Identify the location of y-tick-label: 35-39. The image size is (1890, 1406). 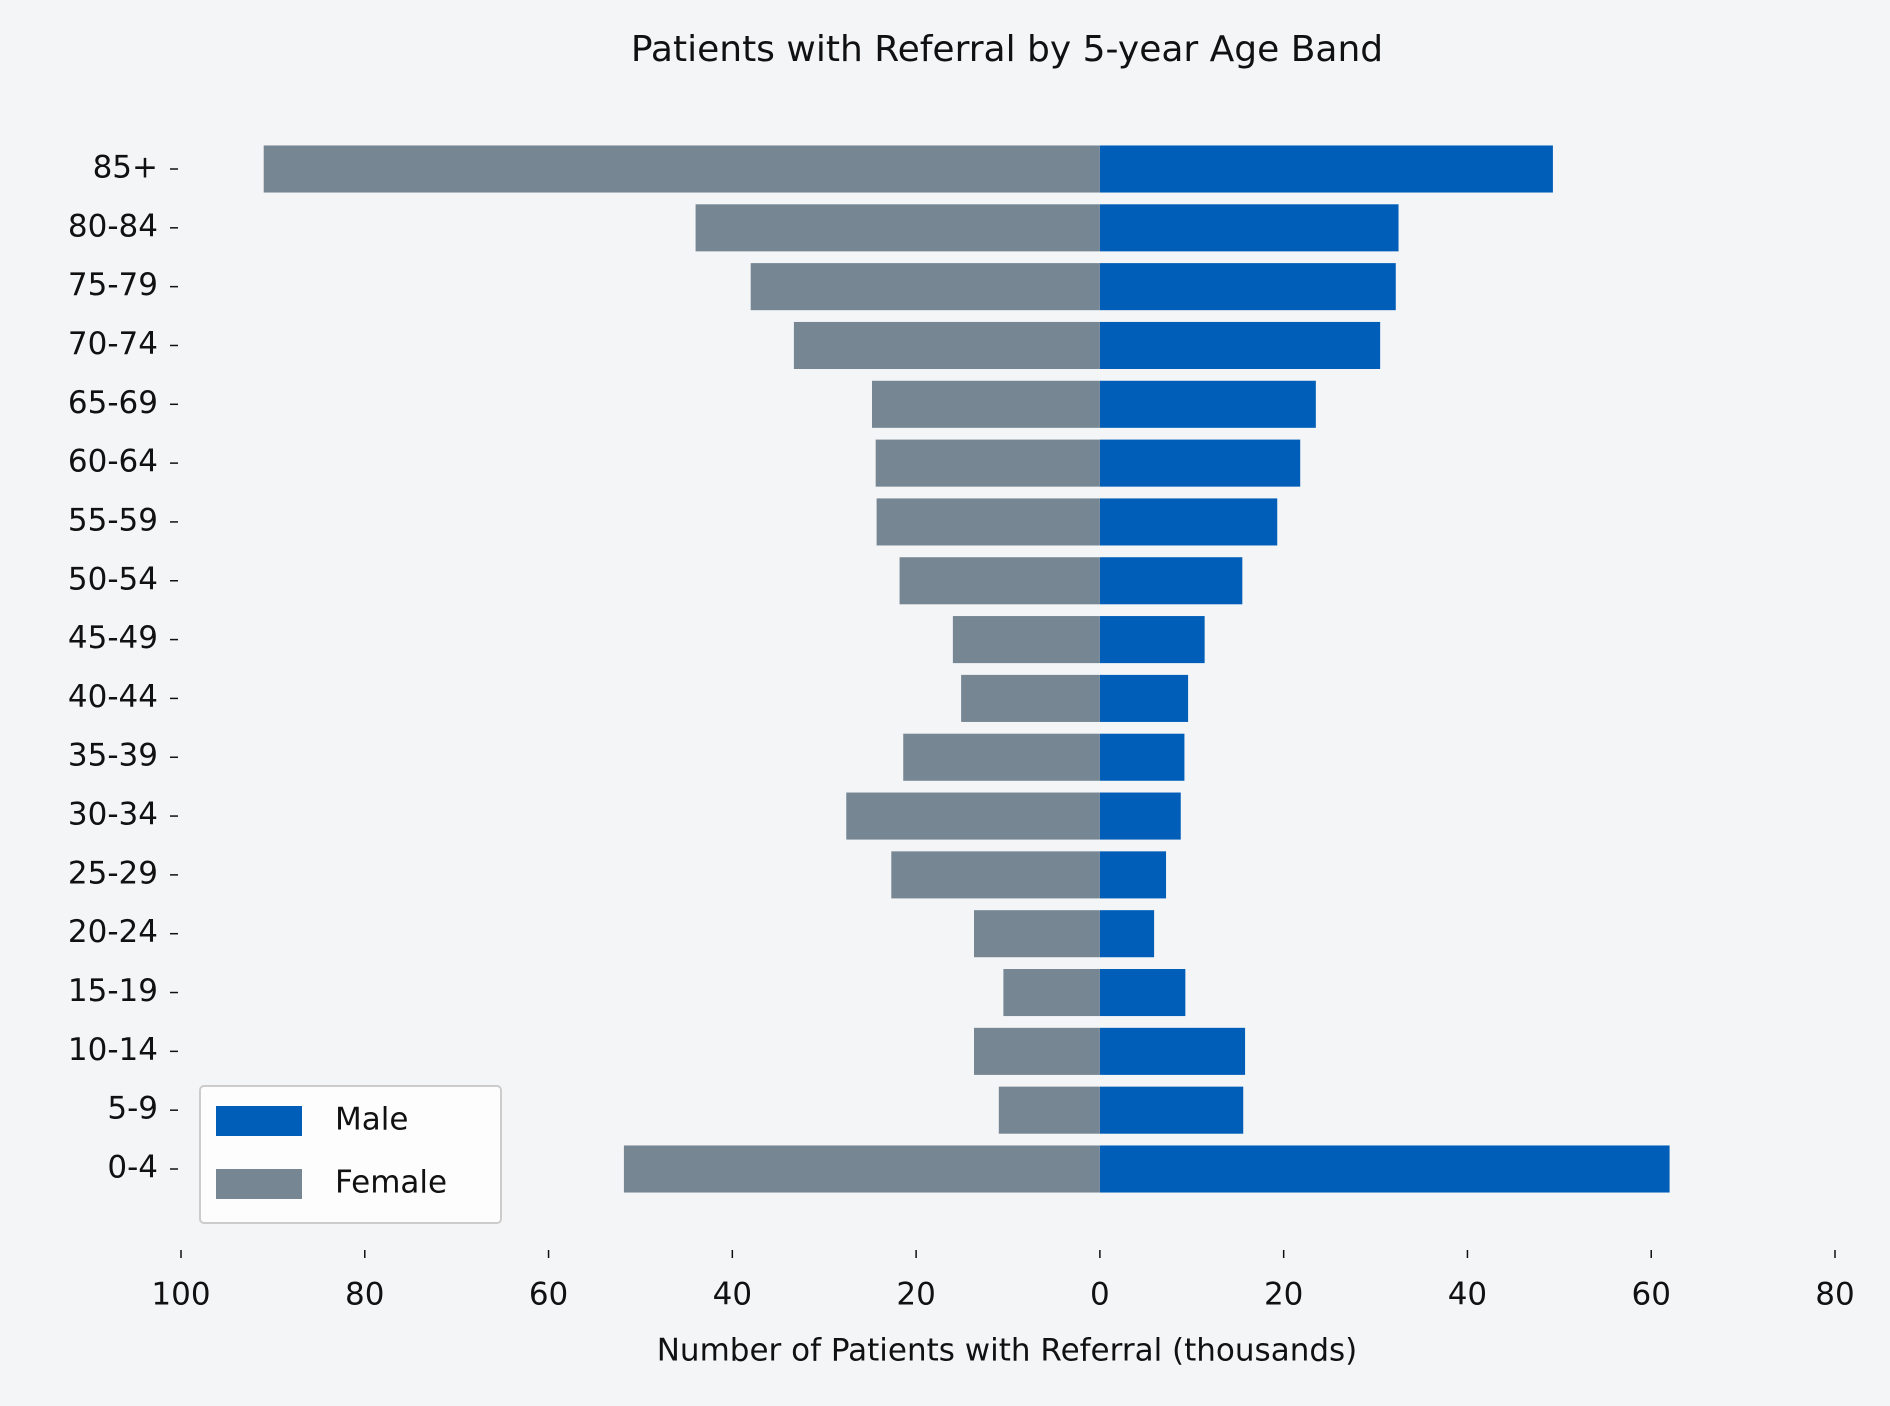
(113, 756).